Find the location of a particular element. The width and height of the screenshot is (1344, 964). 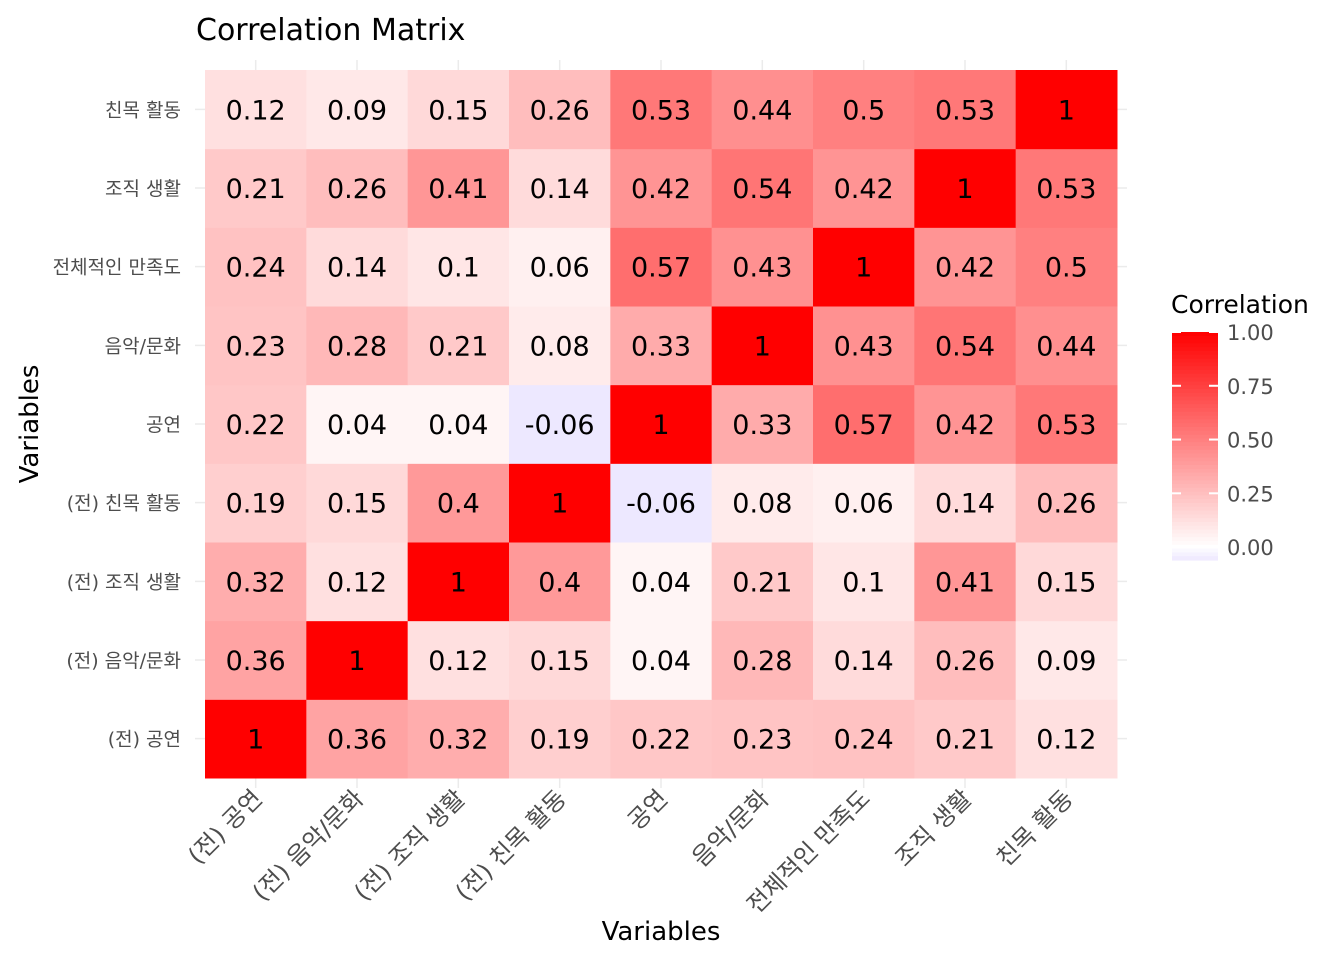

legend-color-bar is located at coordinates (1195, 446).